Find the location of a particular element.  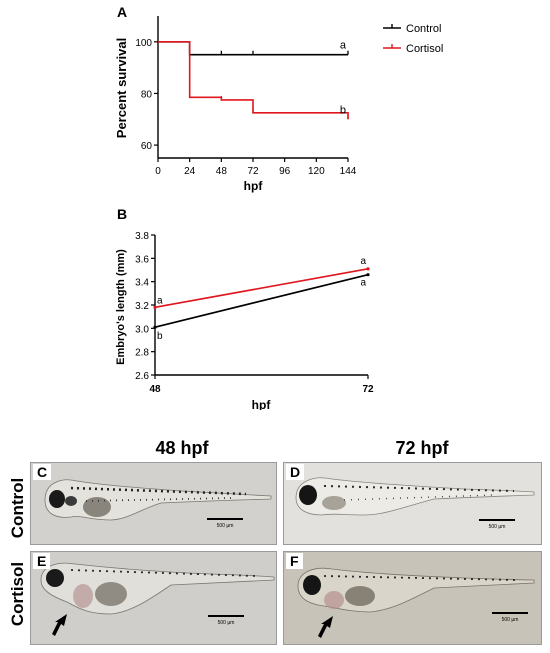

legend-label-cortisol: Cortisol is located at coordinates (424, 49).